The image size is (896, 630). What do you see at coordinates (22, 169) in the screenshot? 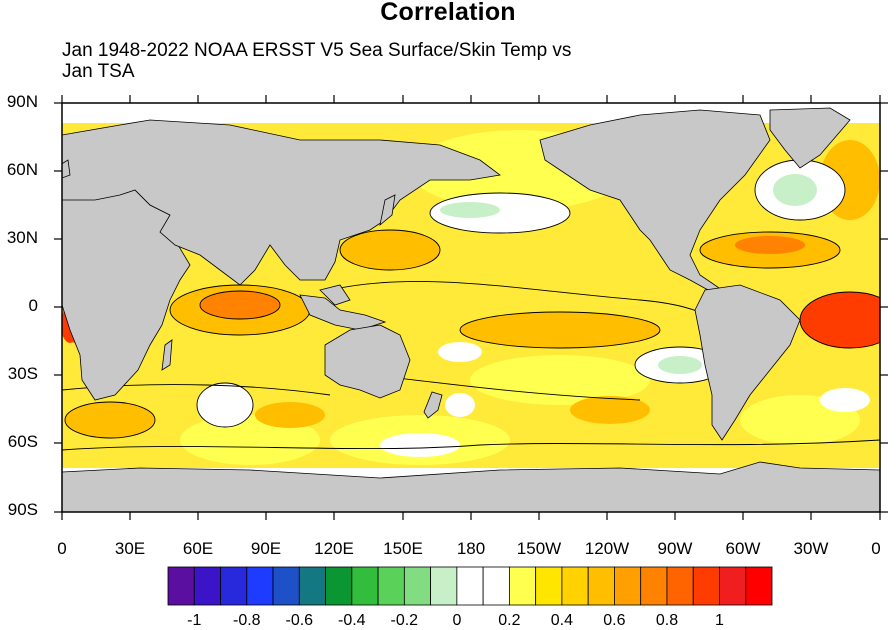
I see `lat-label-60n: 60N` at bounding box center [22, 169].